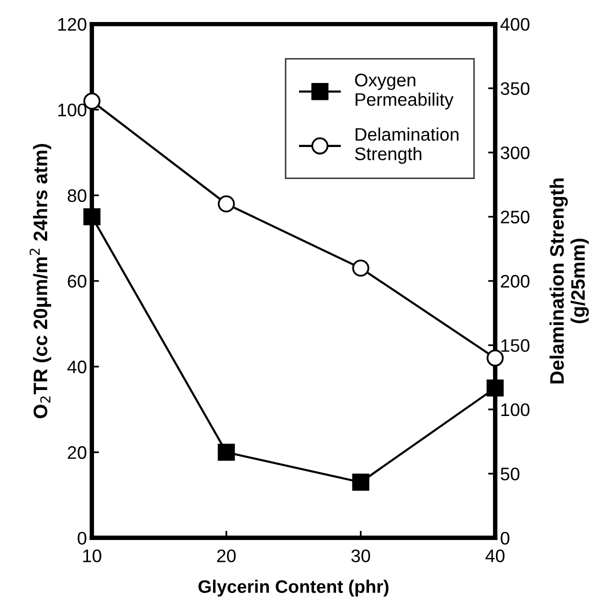 The height and width of the screenshot is (601, 593). What do you see at coordinates (510, 474) in the screenshot?
I see `y2-tick-label: 50` at bounding box center [510, 474].